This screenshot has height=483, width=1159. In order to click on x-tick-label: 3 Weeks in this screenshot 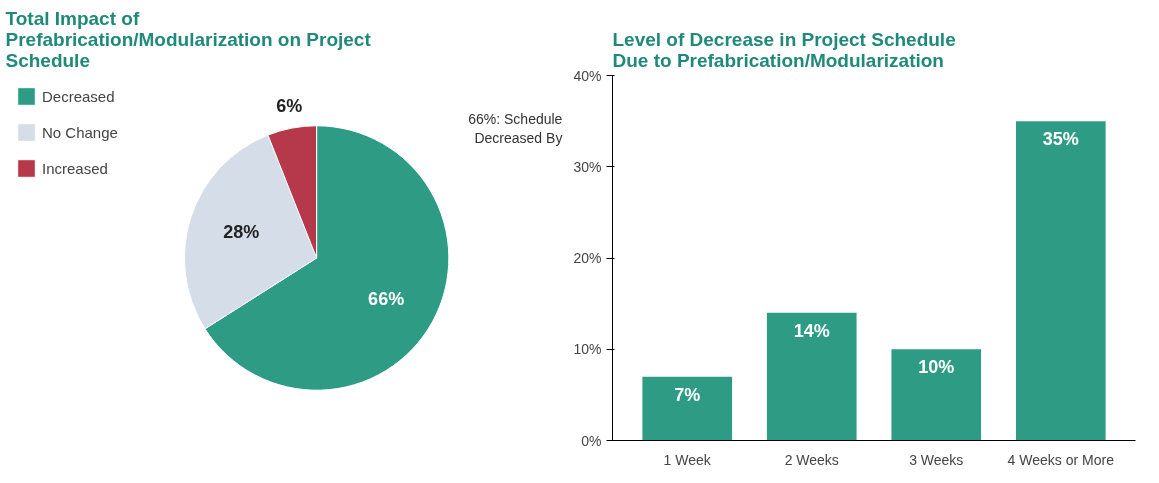, I will do `click(936, 459)`.